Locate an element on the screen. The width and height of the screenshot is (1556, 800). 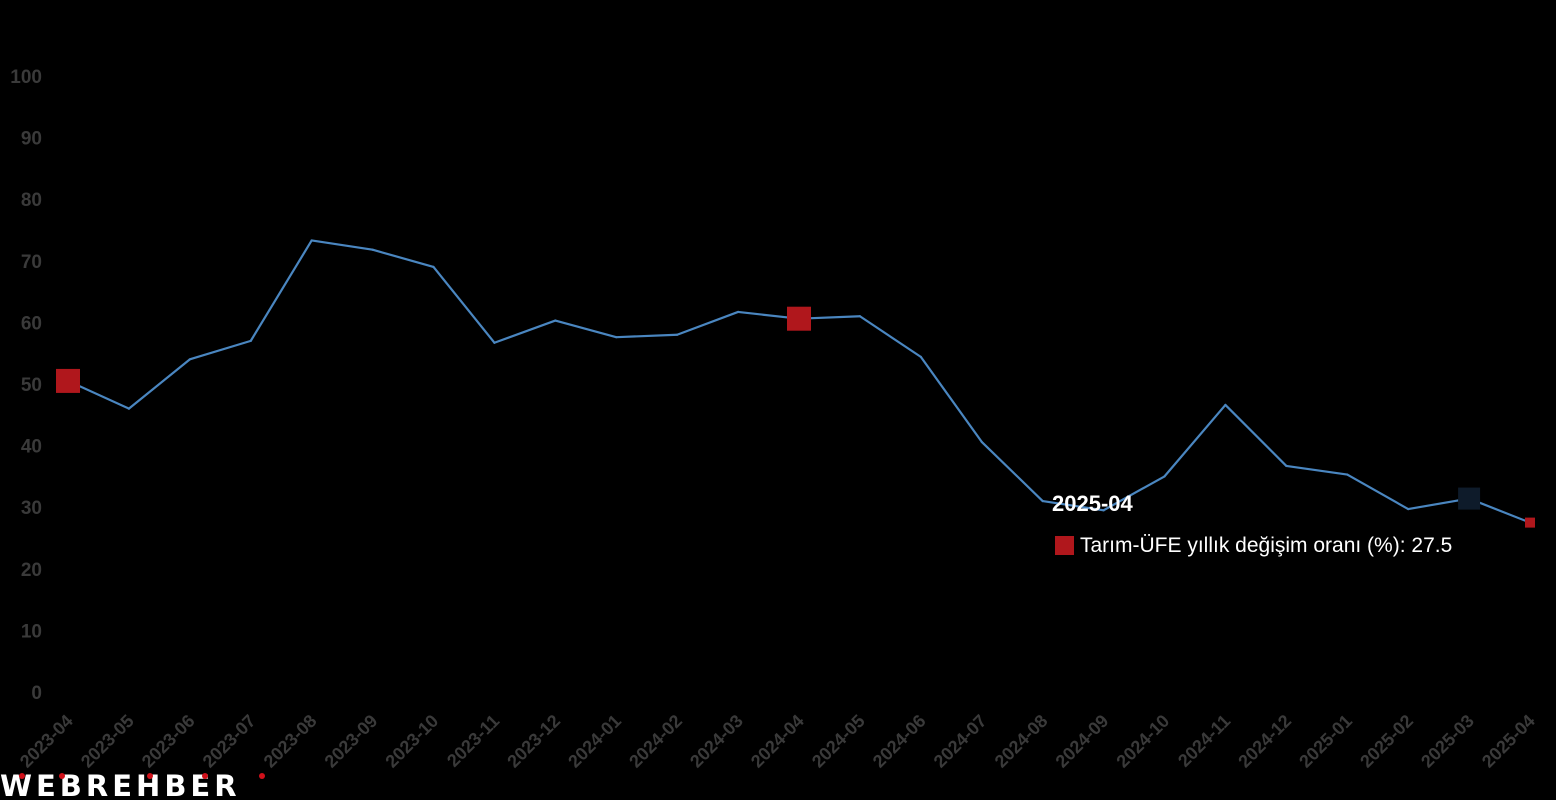
y-axis: 0 10 20 30 40 50 60 70 80 90 100 is located at coordinates (26, 385).